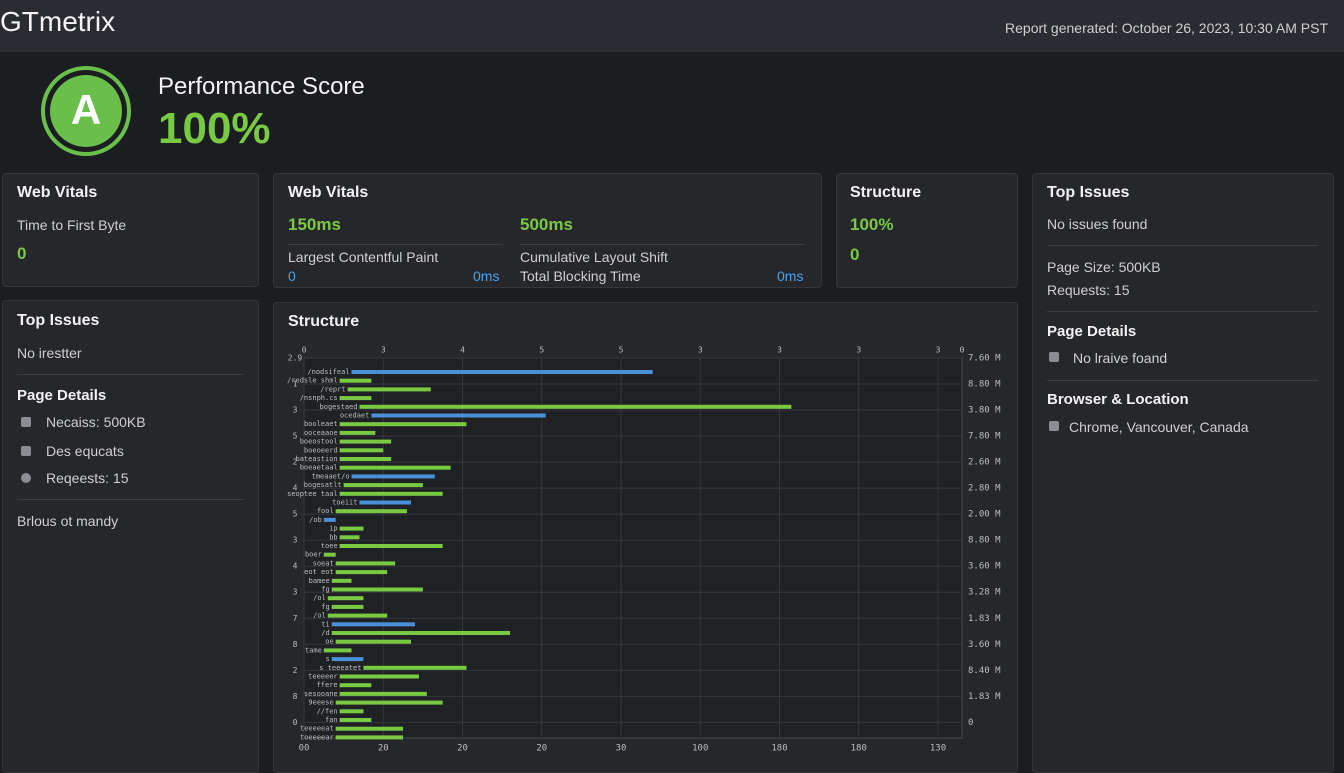  What do you see at coordinates (321, 424) in the screenshot?
I see `row-label: booleaet` at bounding box center [321, 424].